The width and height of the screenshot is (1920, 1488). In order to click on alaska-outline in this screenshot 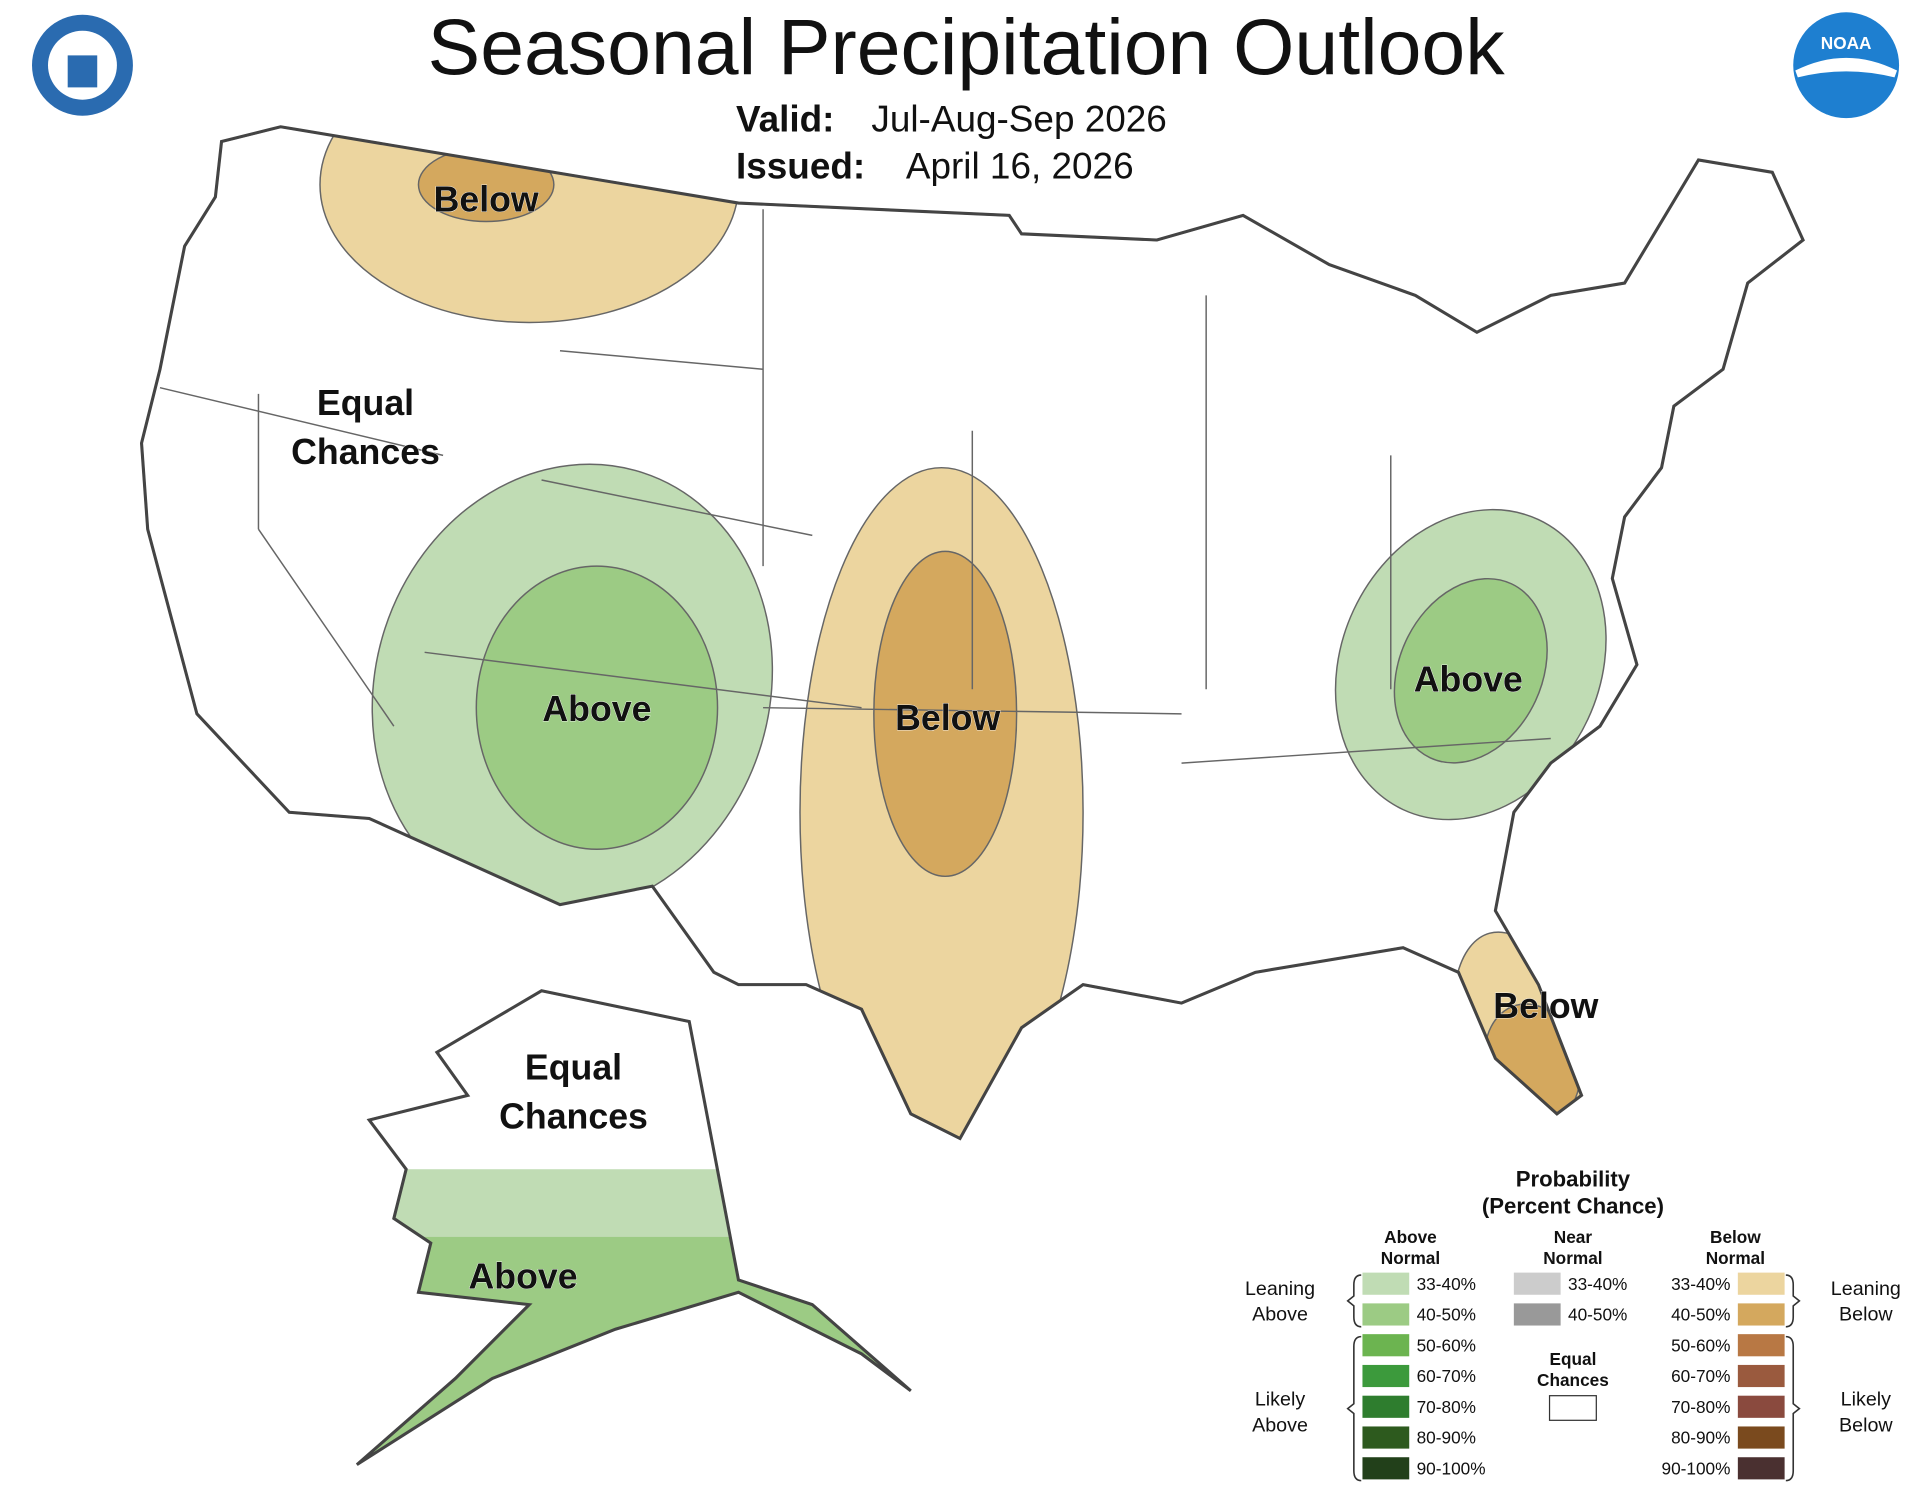, I will do `click(633, 1227)`.